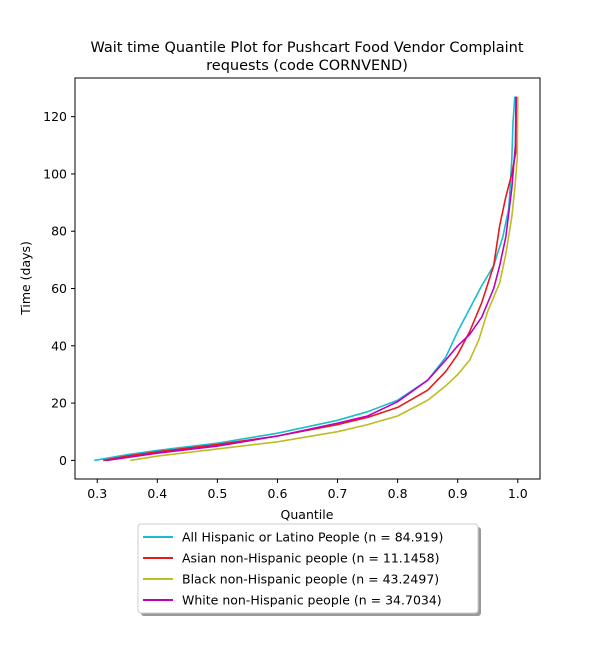 The image size is (600, 650). What do you see at coordinates (97, 493) in the screenshot?
I see `x-tick-label: 0.3` at bounding box center [97, 493].